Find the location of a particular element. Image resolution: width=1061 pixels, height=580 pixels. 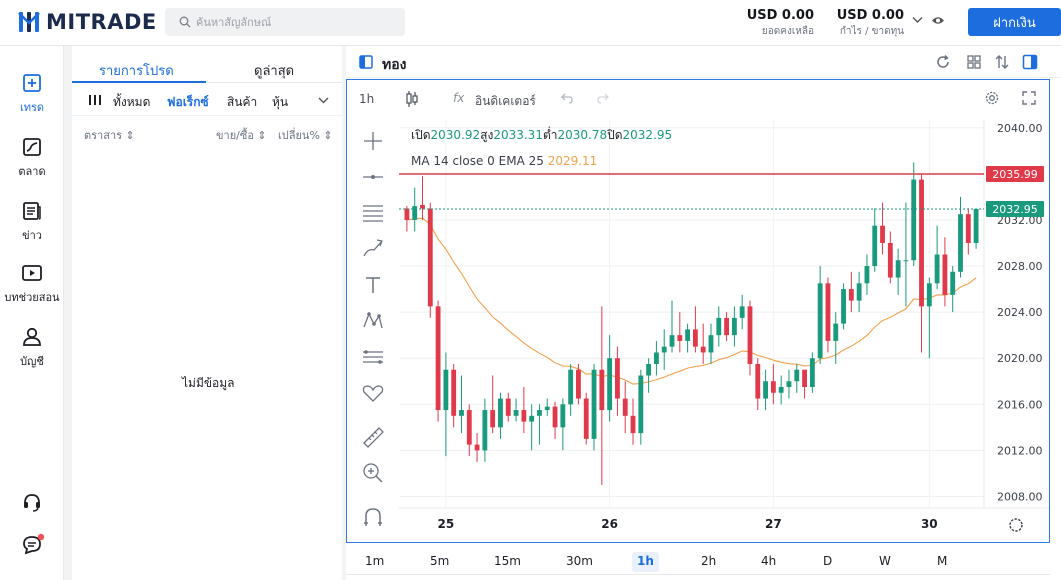

filter-all: ทั้งหมด is located at coordinates (132, 102).